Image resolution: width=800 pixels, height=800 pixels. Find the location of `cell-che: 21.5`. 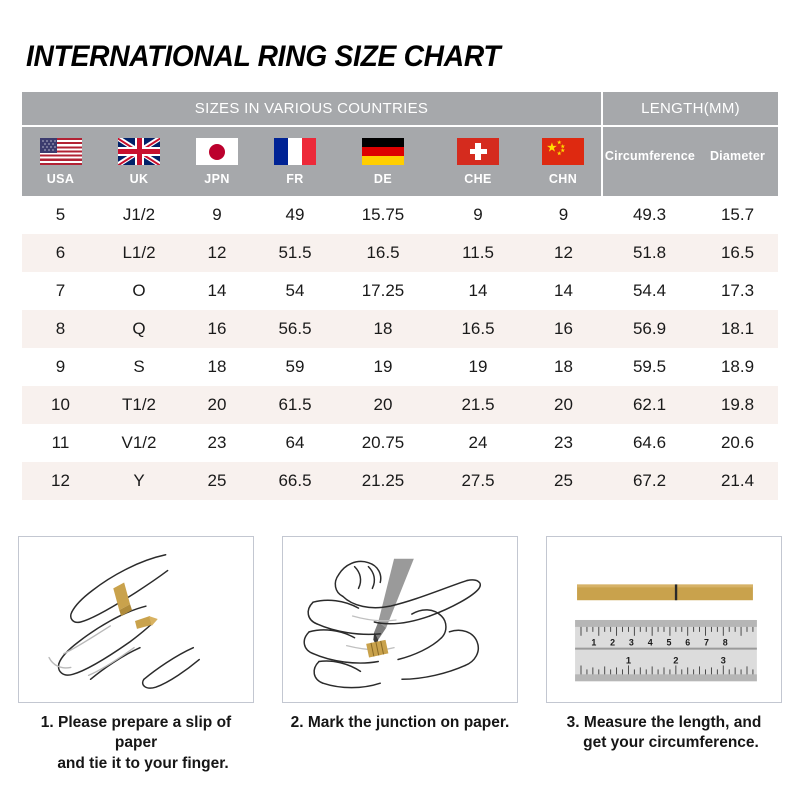

cell-che: 21.5 is located at coordinates (478, 405).